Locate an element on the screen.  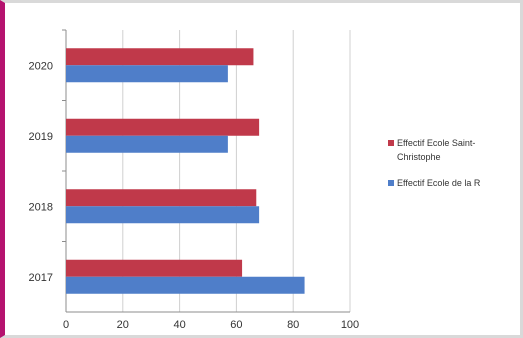
y-tick-label: 2019 is located at coordinates (41, 137).